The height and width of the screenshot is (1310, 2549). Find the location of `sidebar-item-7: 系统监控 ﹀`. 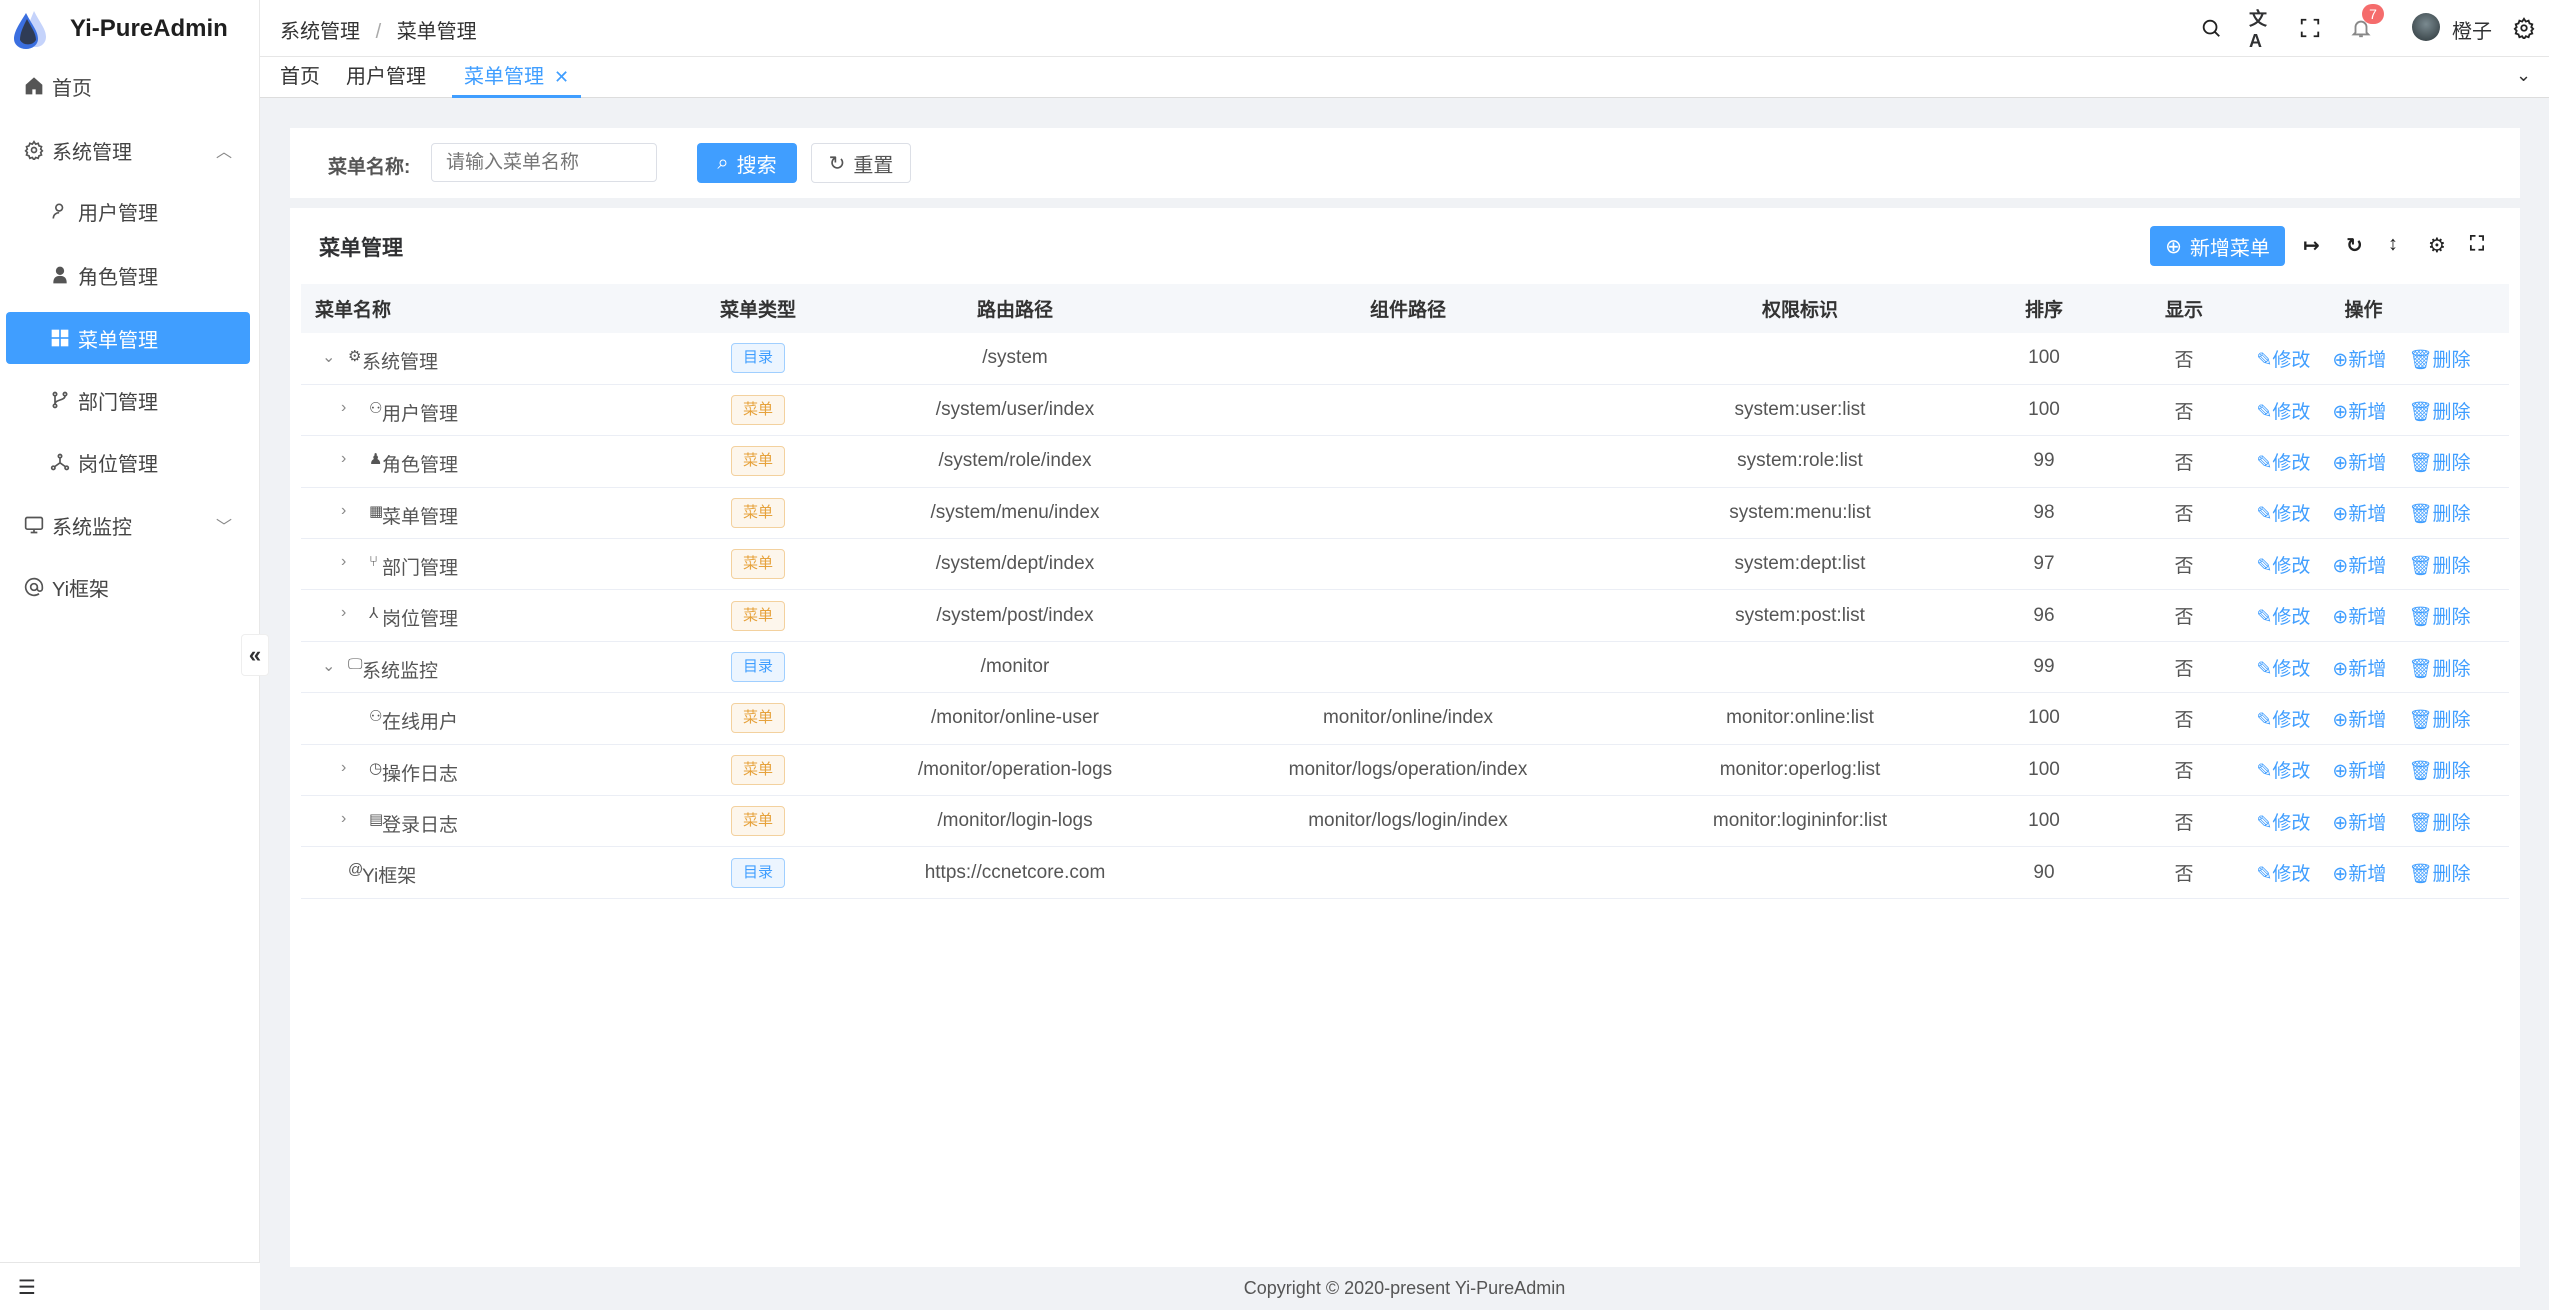

sidebar-item-7: 系统监控 ﹀ is located at coordinates (128, 525).